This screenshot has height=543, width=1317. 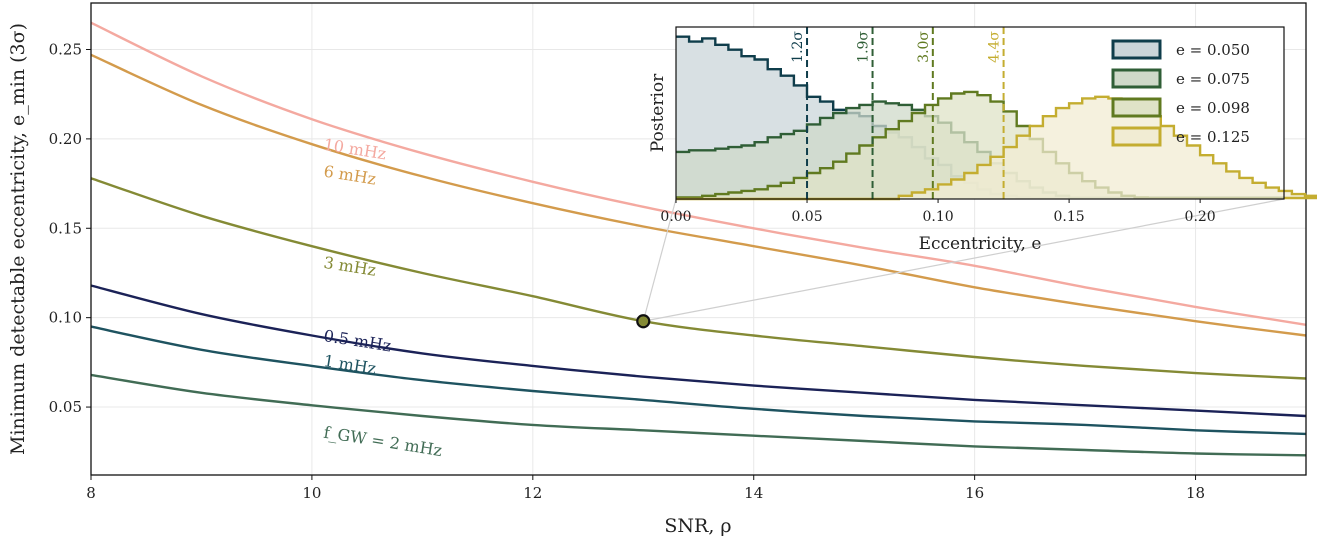 I want to click on y-tick-label: 0.05, so click(x=65, y=407).